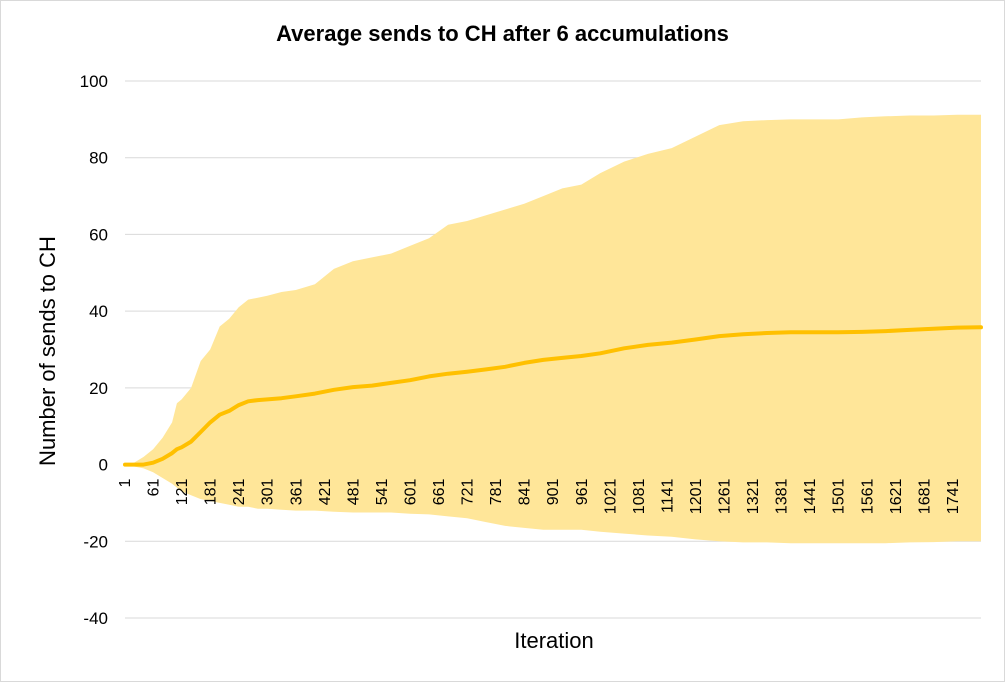  What do you see at coordinates (839, 496) in the screenshot?
I see `x-tick-label: 1501` at bounding box center [839, 496].